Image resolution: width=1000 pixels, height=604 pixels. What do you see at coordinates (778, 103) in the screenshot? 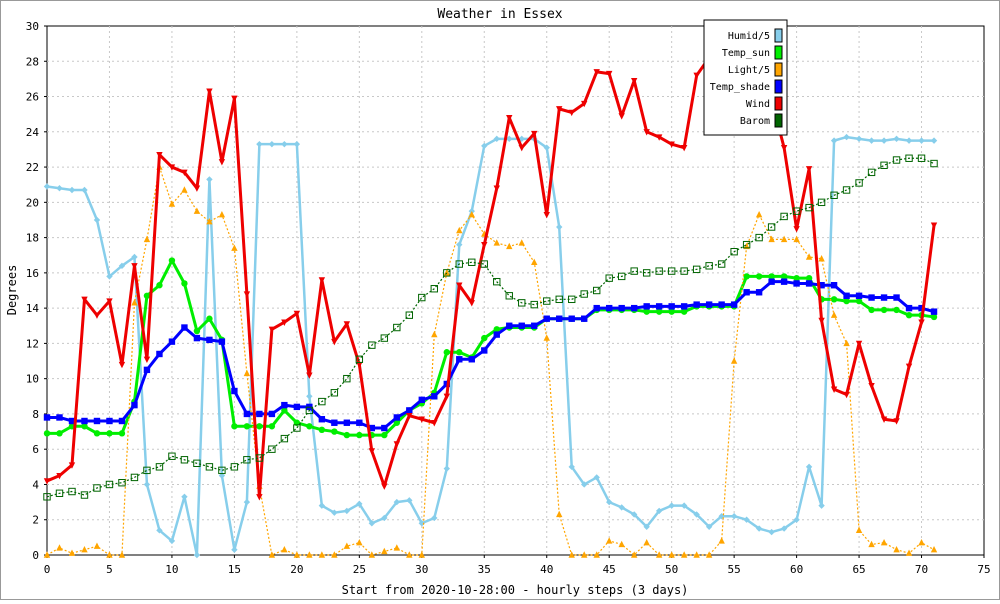
I see `legend-swatch-wind` at bounding box center [778, 103].